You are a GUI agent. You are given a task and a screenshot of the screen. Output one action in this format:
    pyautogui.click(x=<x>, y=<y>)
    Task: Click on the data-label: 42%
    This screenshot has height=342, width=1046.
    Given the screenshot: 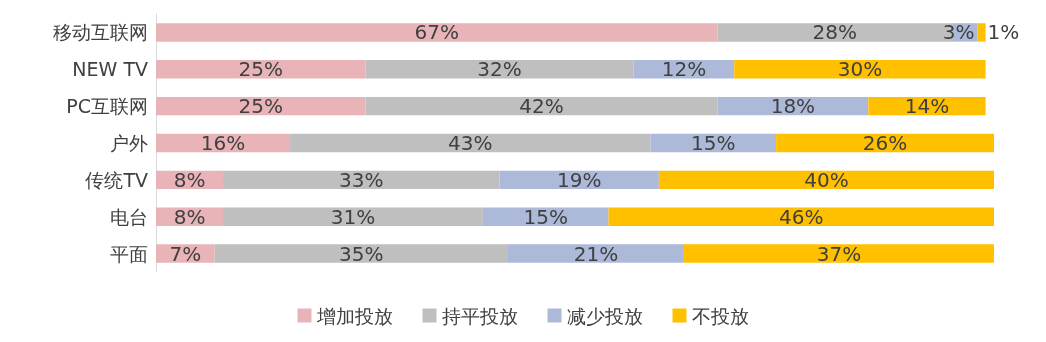 What is the action you would take?
    pyautogui.click(x=541, y=106)
    